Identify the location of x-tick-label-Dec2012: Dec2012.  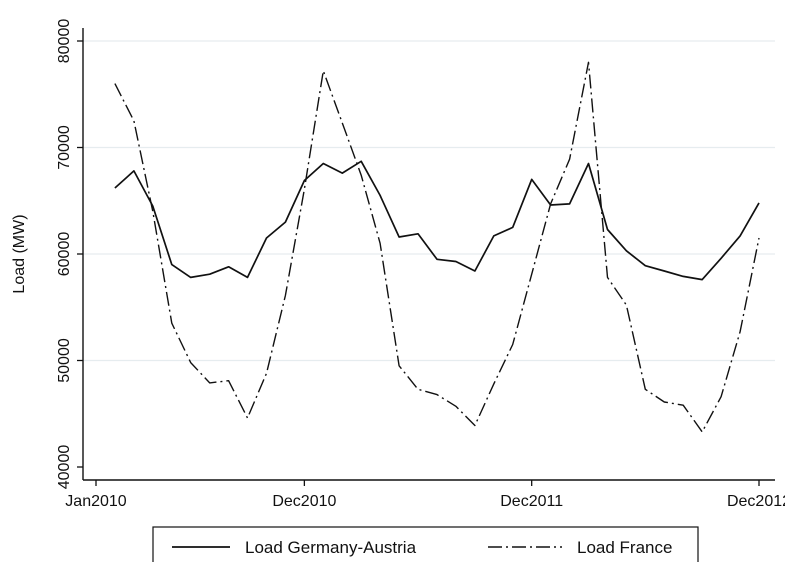
(756, 501).